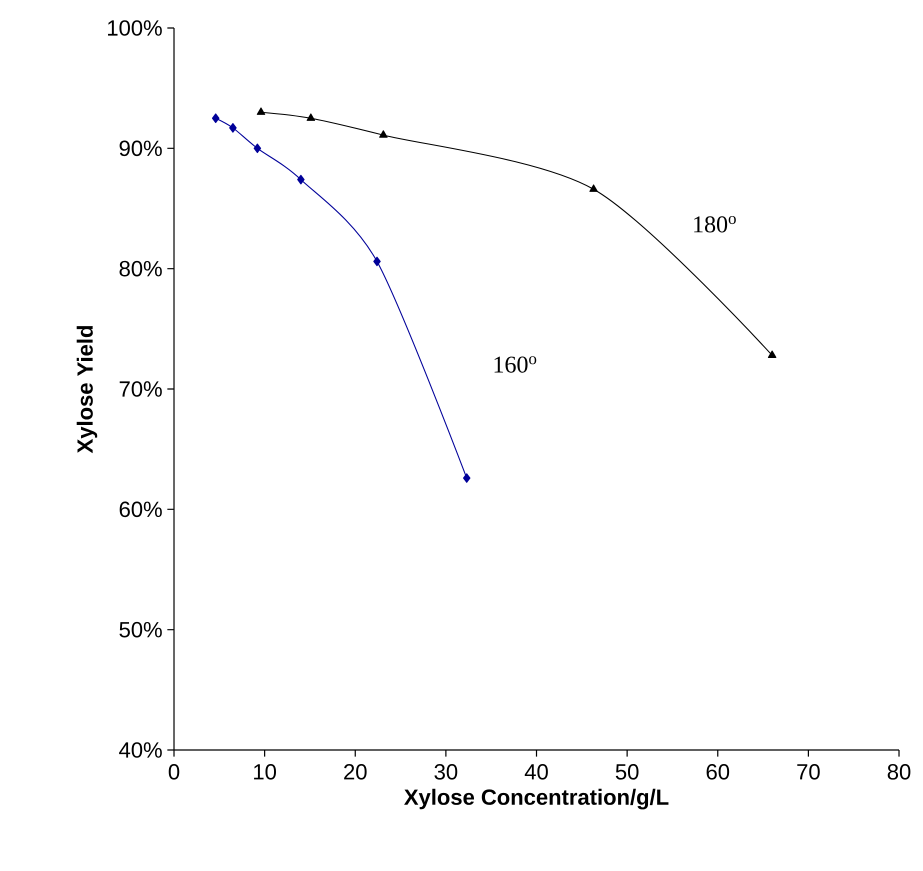 The image size is (923, 871). I want to click on y-tick-label: 40%, so click(140, 750).